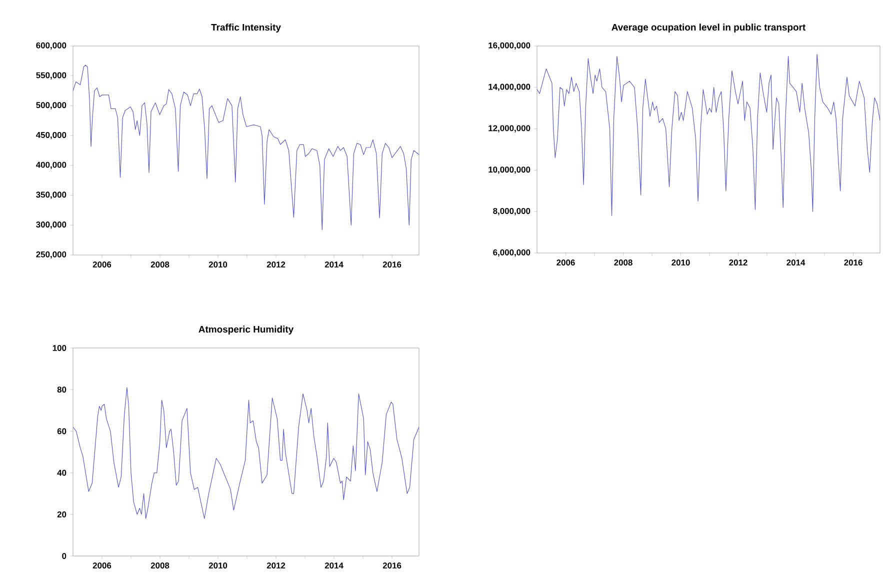 The height and width of the screenshot is (578, 883). What do you see at coordinates (509, 128) in the screenshot?
I see `y-tick-label: 12,000,000` at bounding box center [509, 128].